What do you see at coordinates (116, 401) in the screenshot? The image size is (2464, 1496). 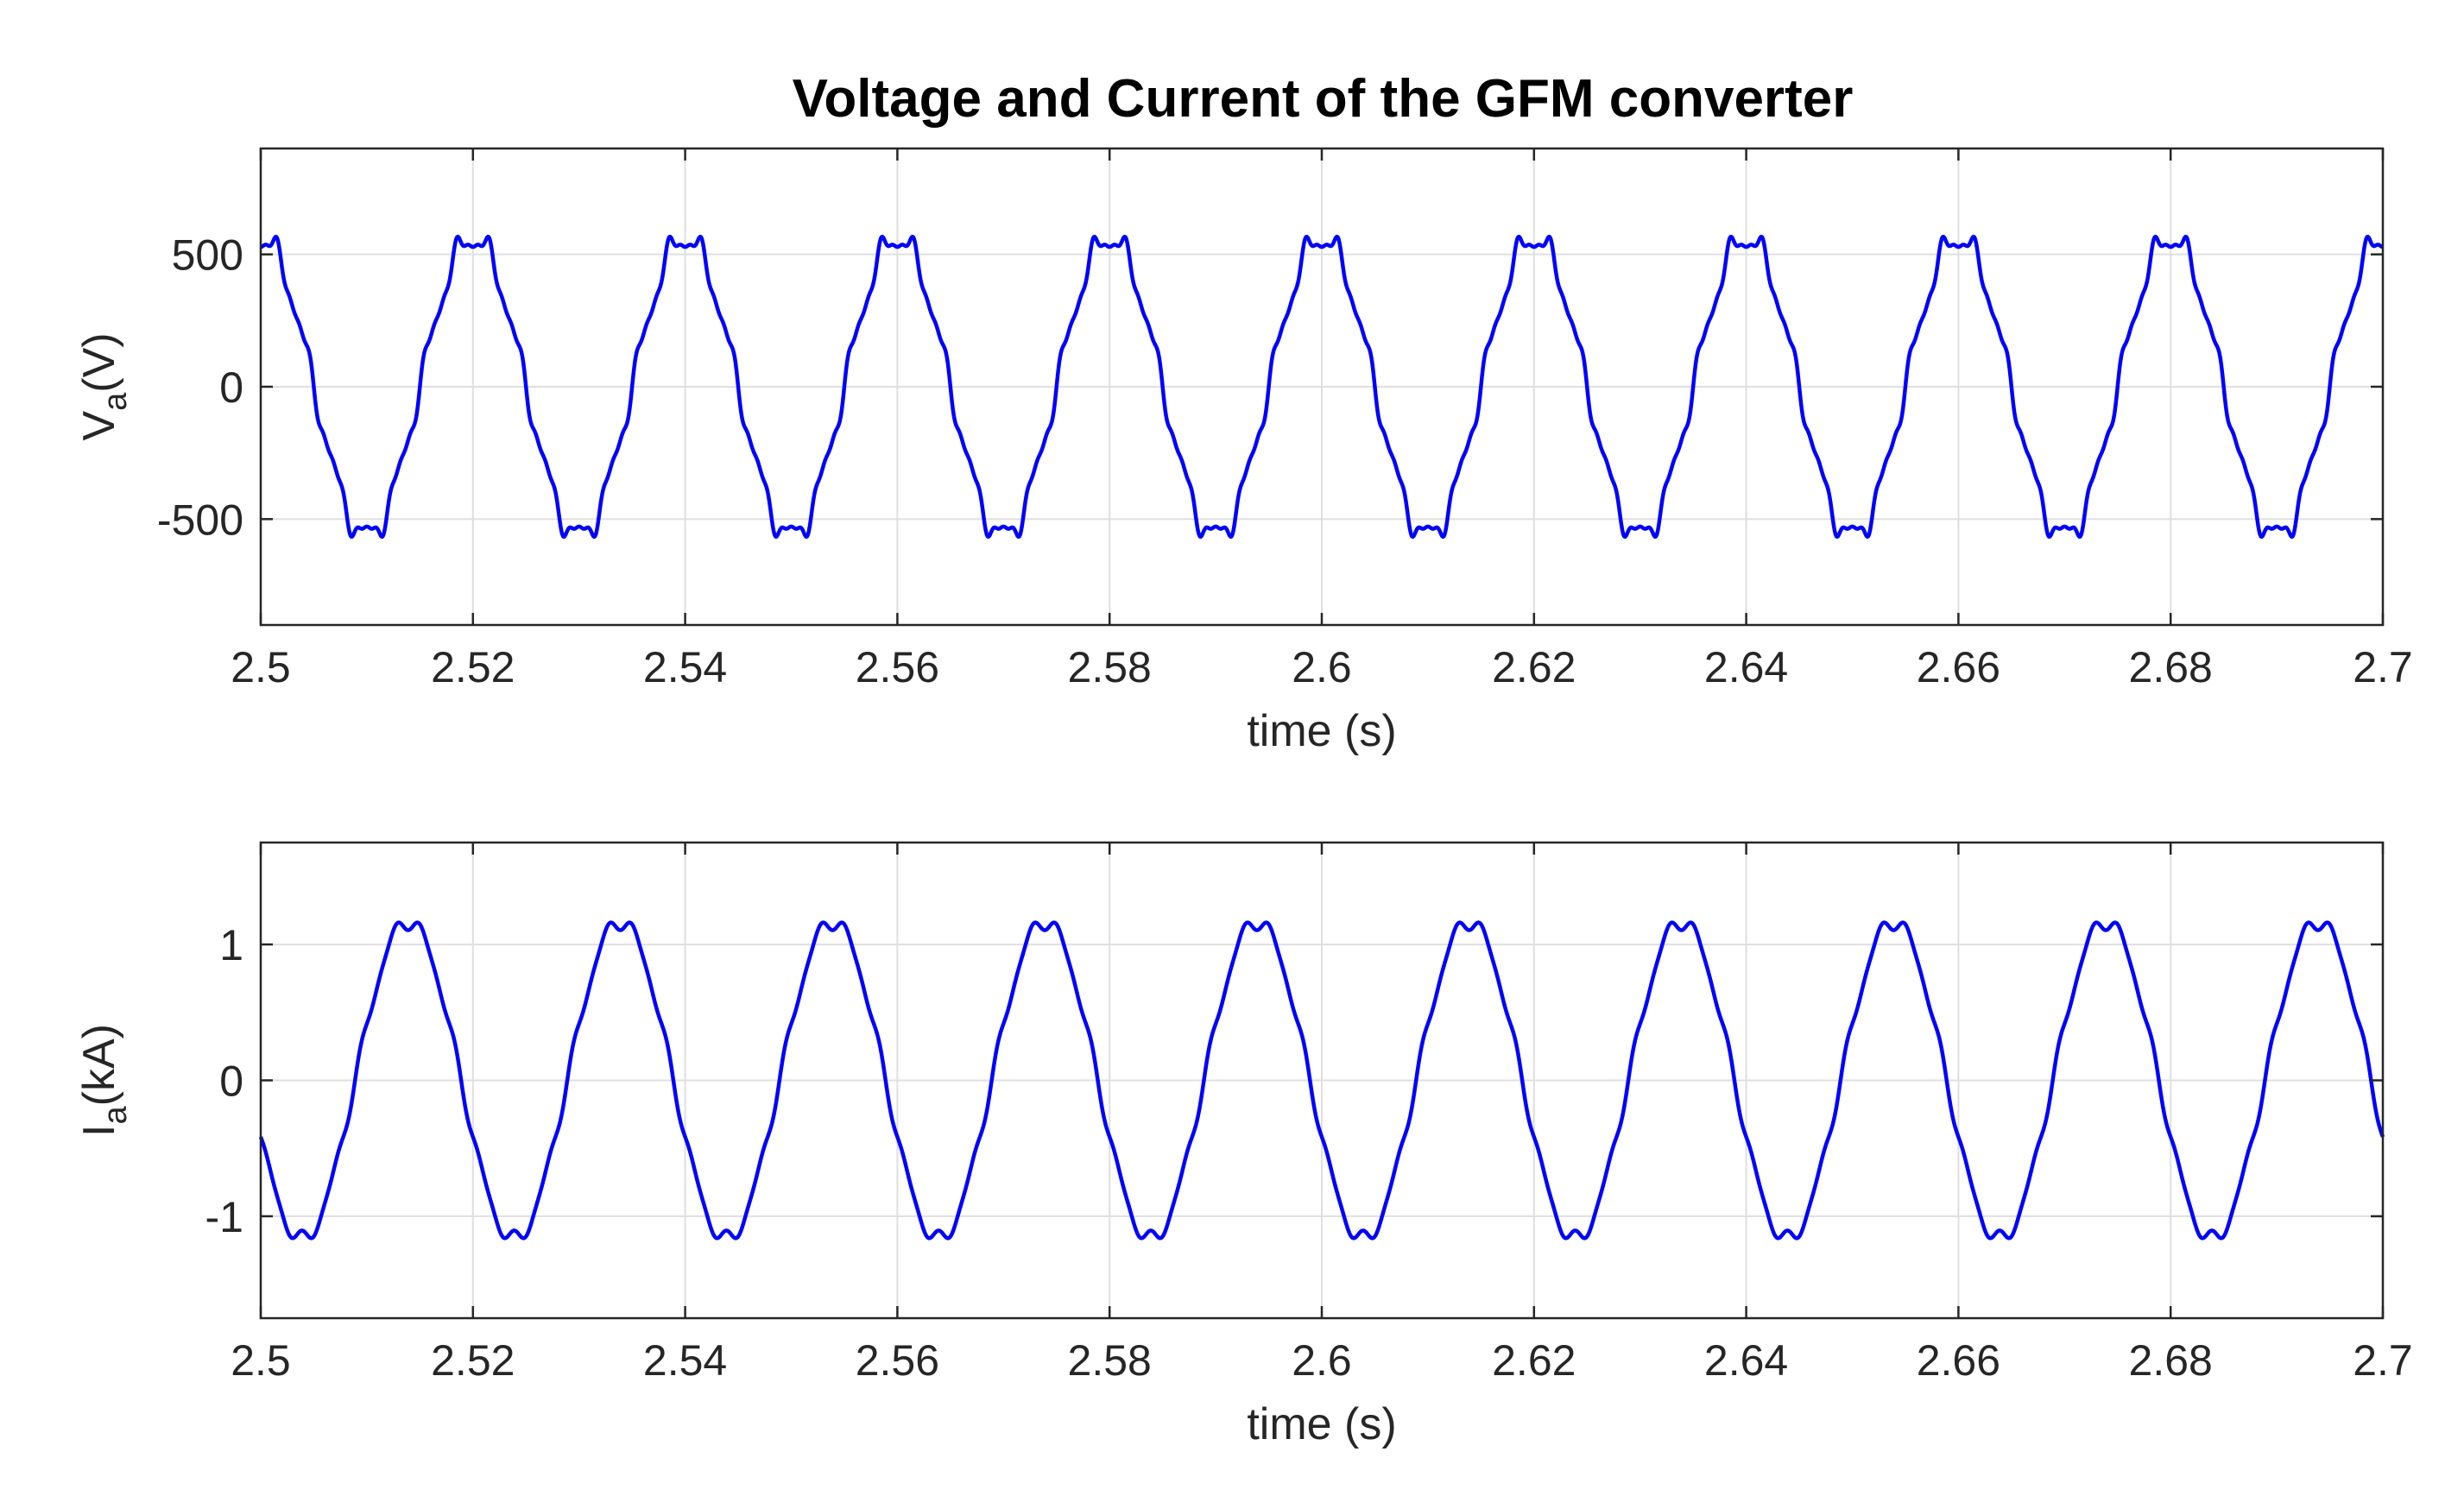 I see `voltage-y-label-subscript: a` at bounding box center [116, 401].